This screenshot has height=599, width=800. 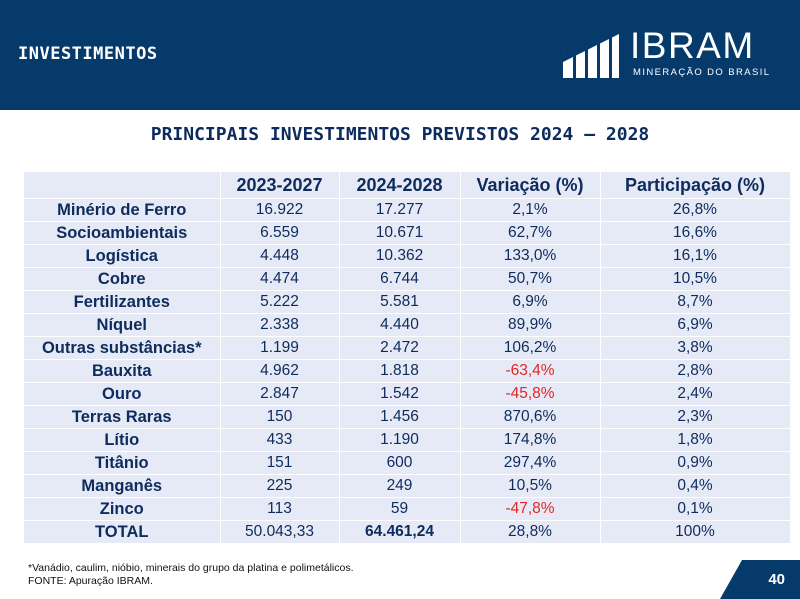 I want to click on header-cell: Participação (%), so click(x=695, y=185).